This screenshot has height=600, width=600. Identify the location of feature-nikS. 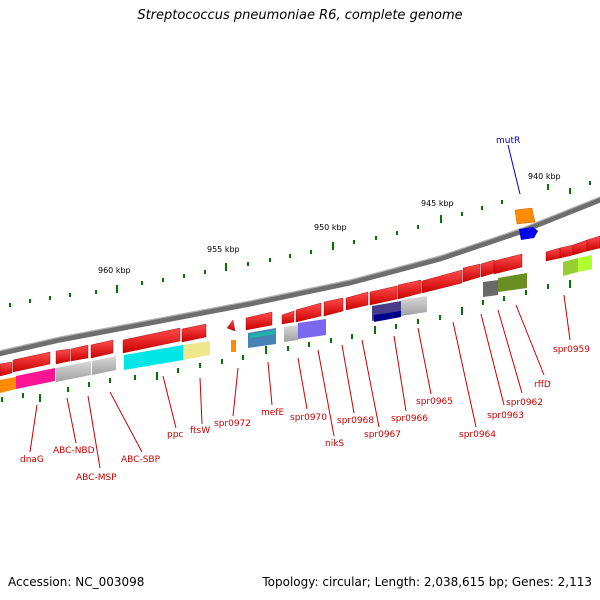
(312, 329).